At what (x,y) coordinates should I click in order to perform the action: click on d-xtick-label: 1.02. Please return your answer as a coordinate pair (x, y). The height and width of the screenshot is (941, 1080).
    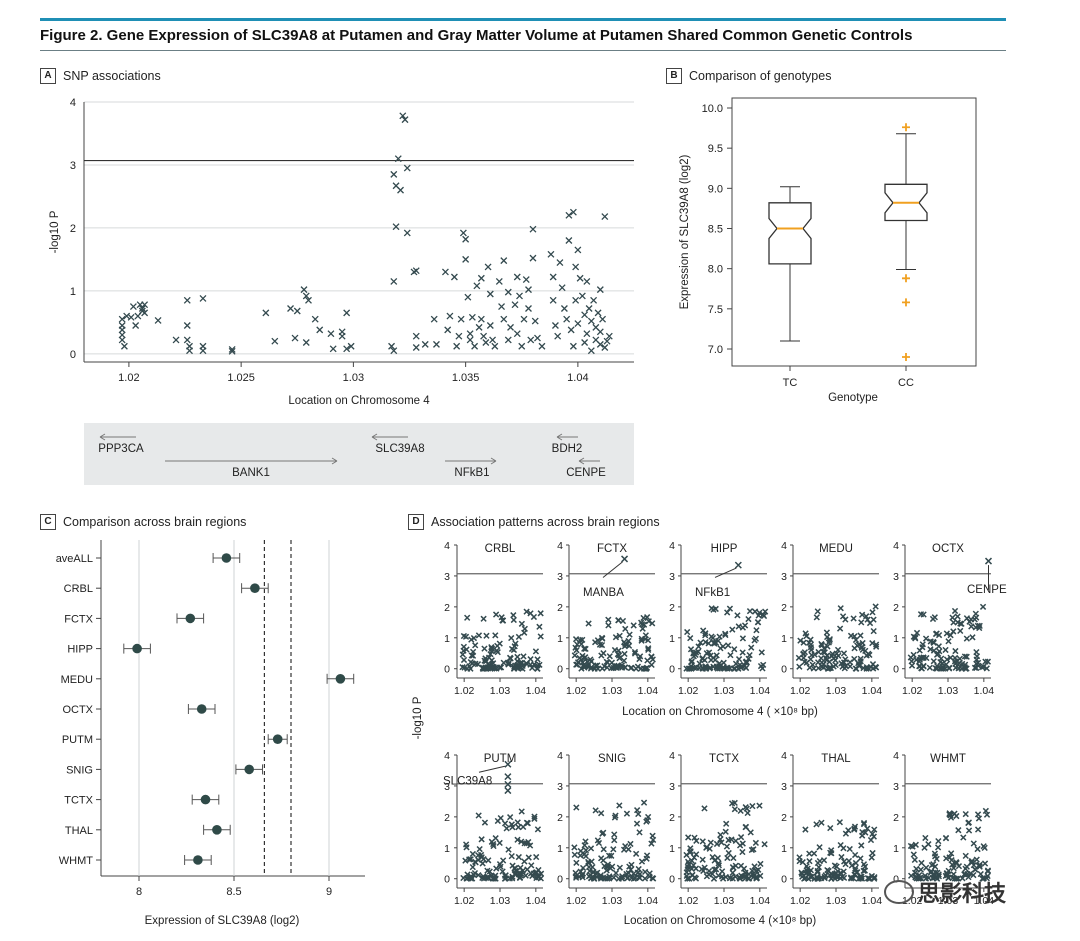
    Looking at the image, I should click on (576, 691).